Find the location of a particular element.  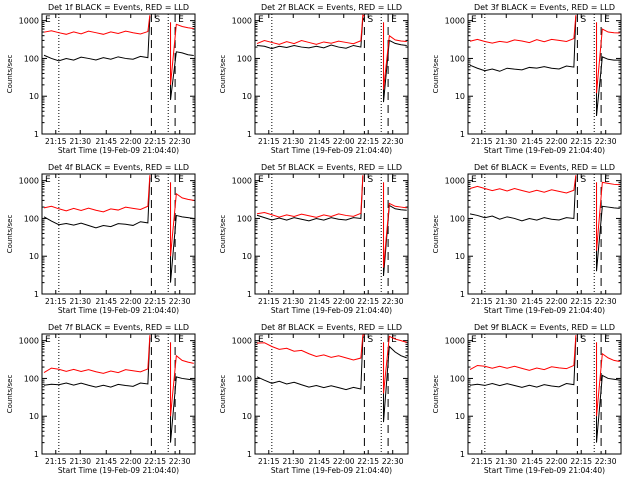

panel-title: Det 5f BLACK = Events, RED = LLD is located at coordinates (331, 167).